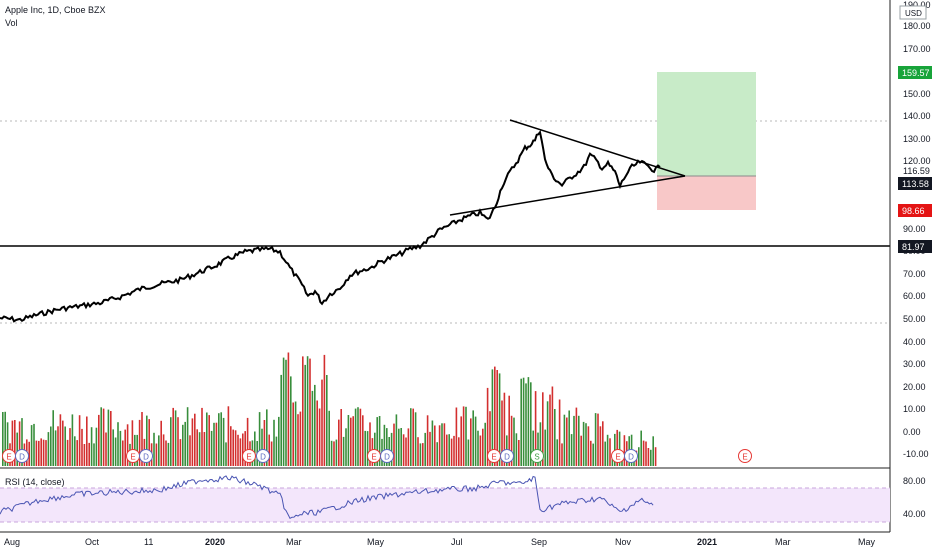 This screenshot has height=550, width=932. What do you see at coordinates (913, 211) in the screenshot?
I see `stop-price-label: 98.66` at bounding box center [913, 211].